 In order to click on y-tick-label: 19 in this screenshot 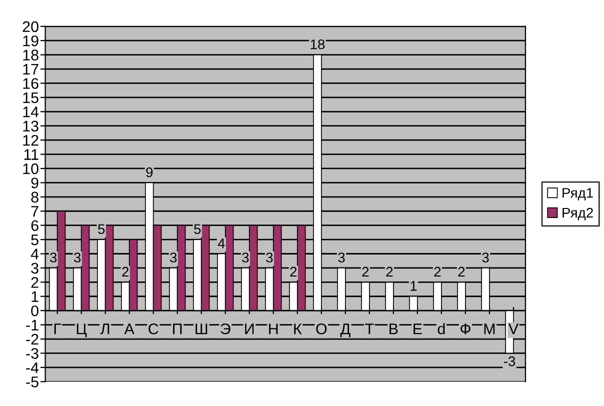, I will do `click(30, 40)`.